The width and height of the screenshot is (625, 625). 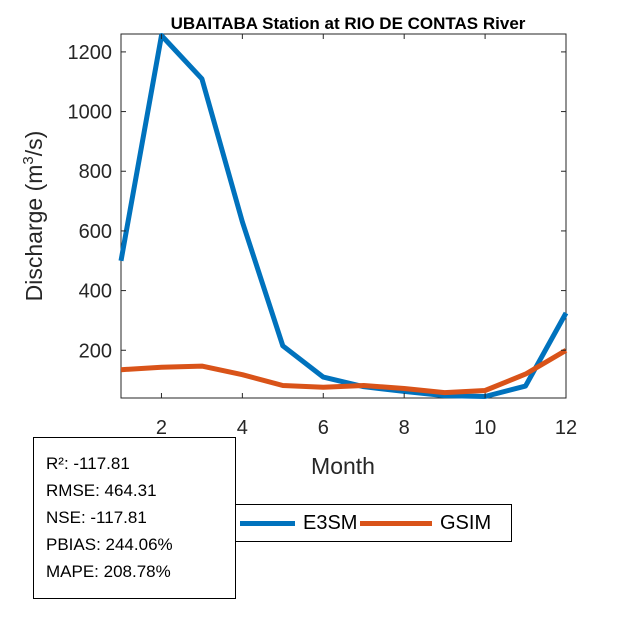 I want to click on stat-mape: MAPE: 208.78%, so click(x=108, y=571).